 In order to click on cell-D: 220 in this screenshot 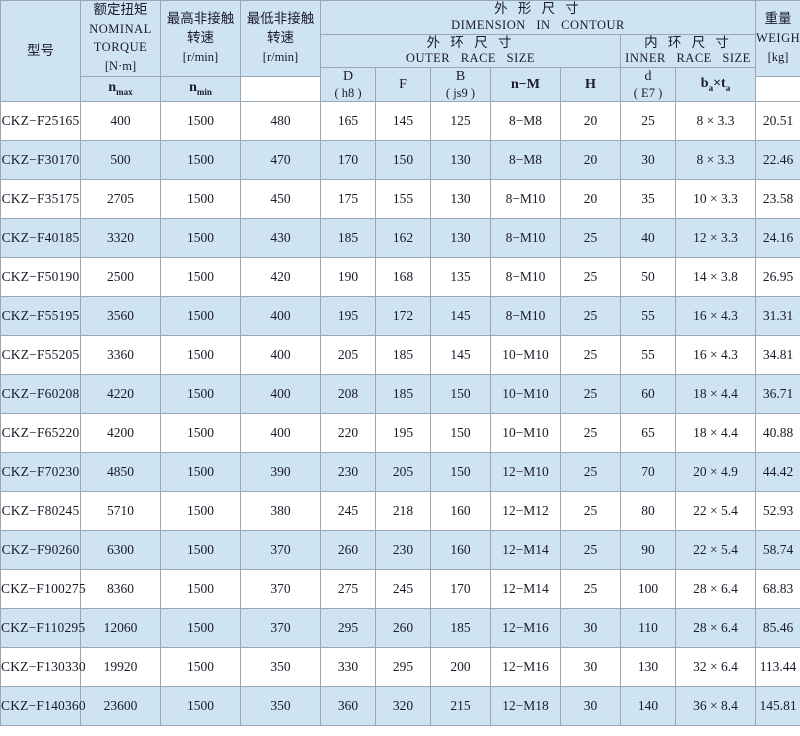, I will do `click(348, 433)`.